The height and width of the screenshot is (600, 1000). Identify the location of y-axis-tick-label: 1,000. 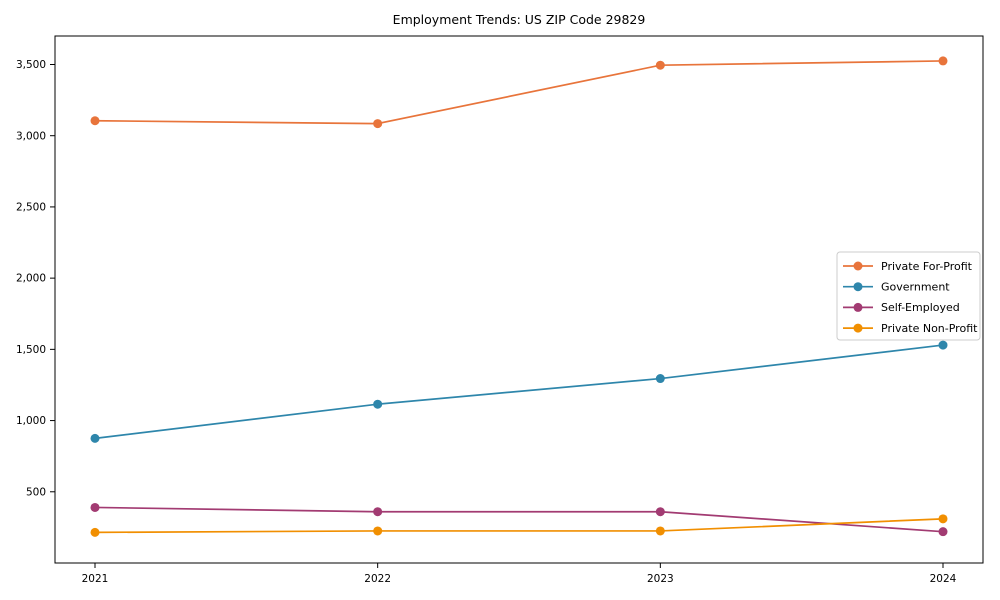
(31, 421).